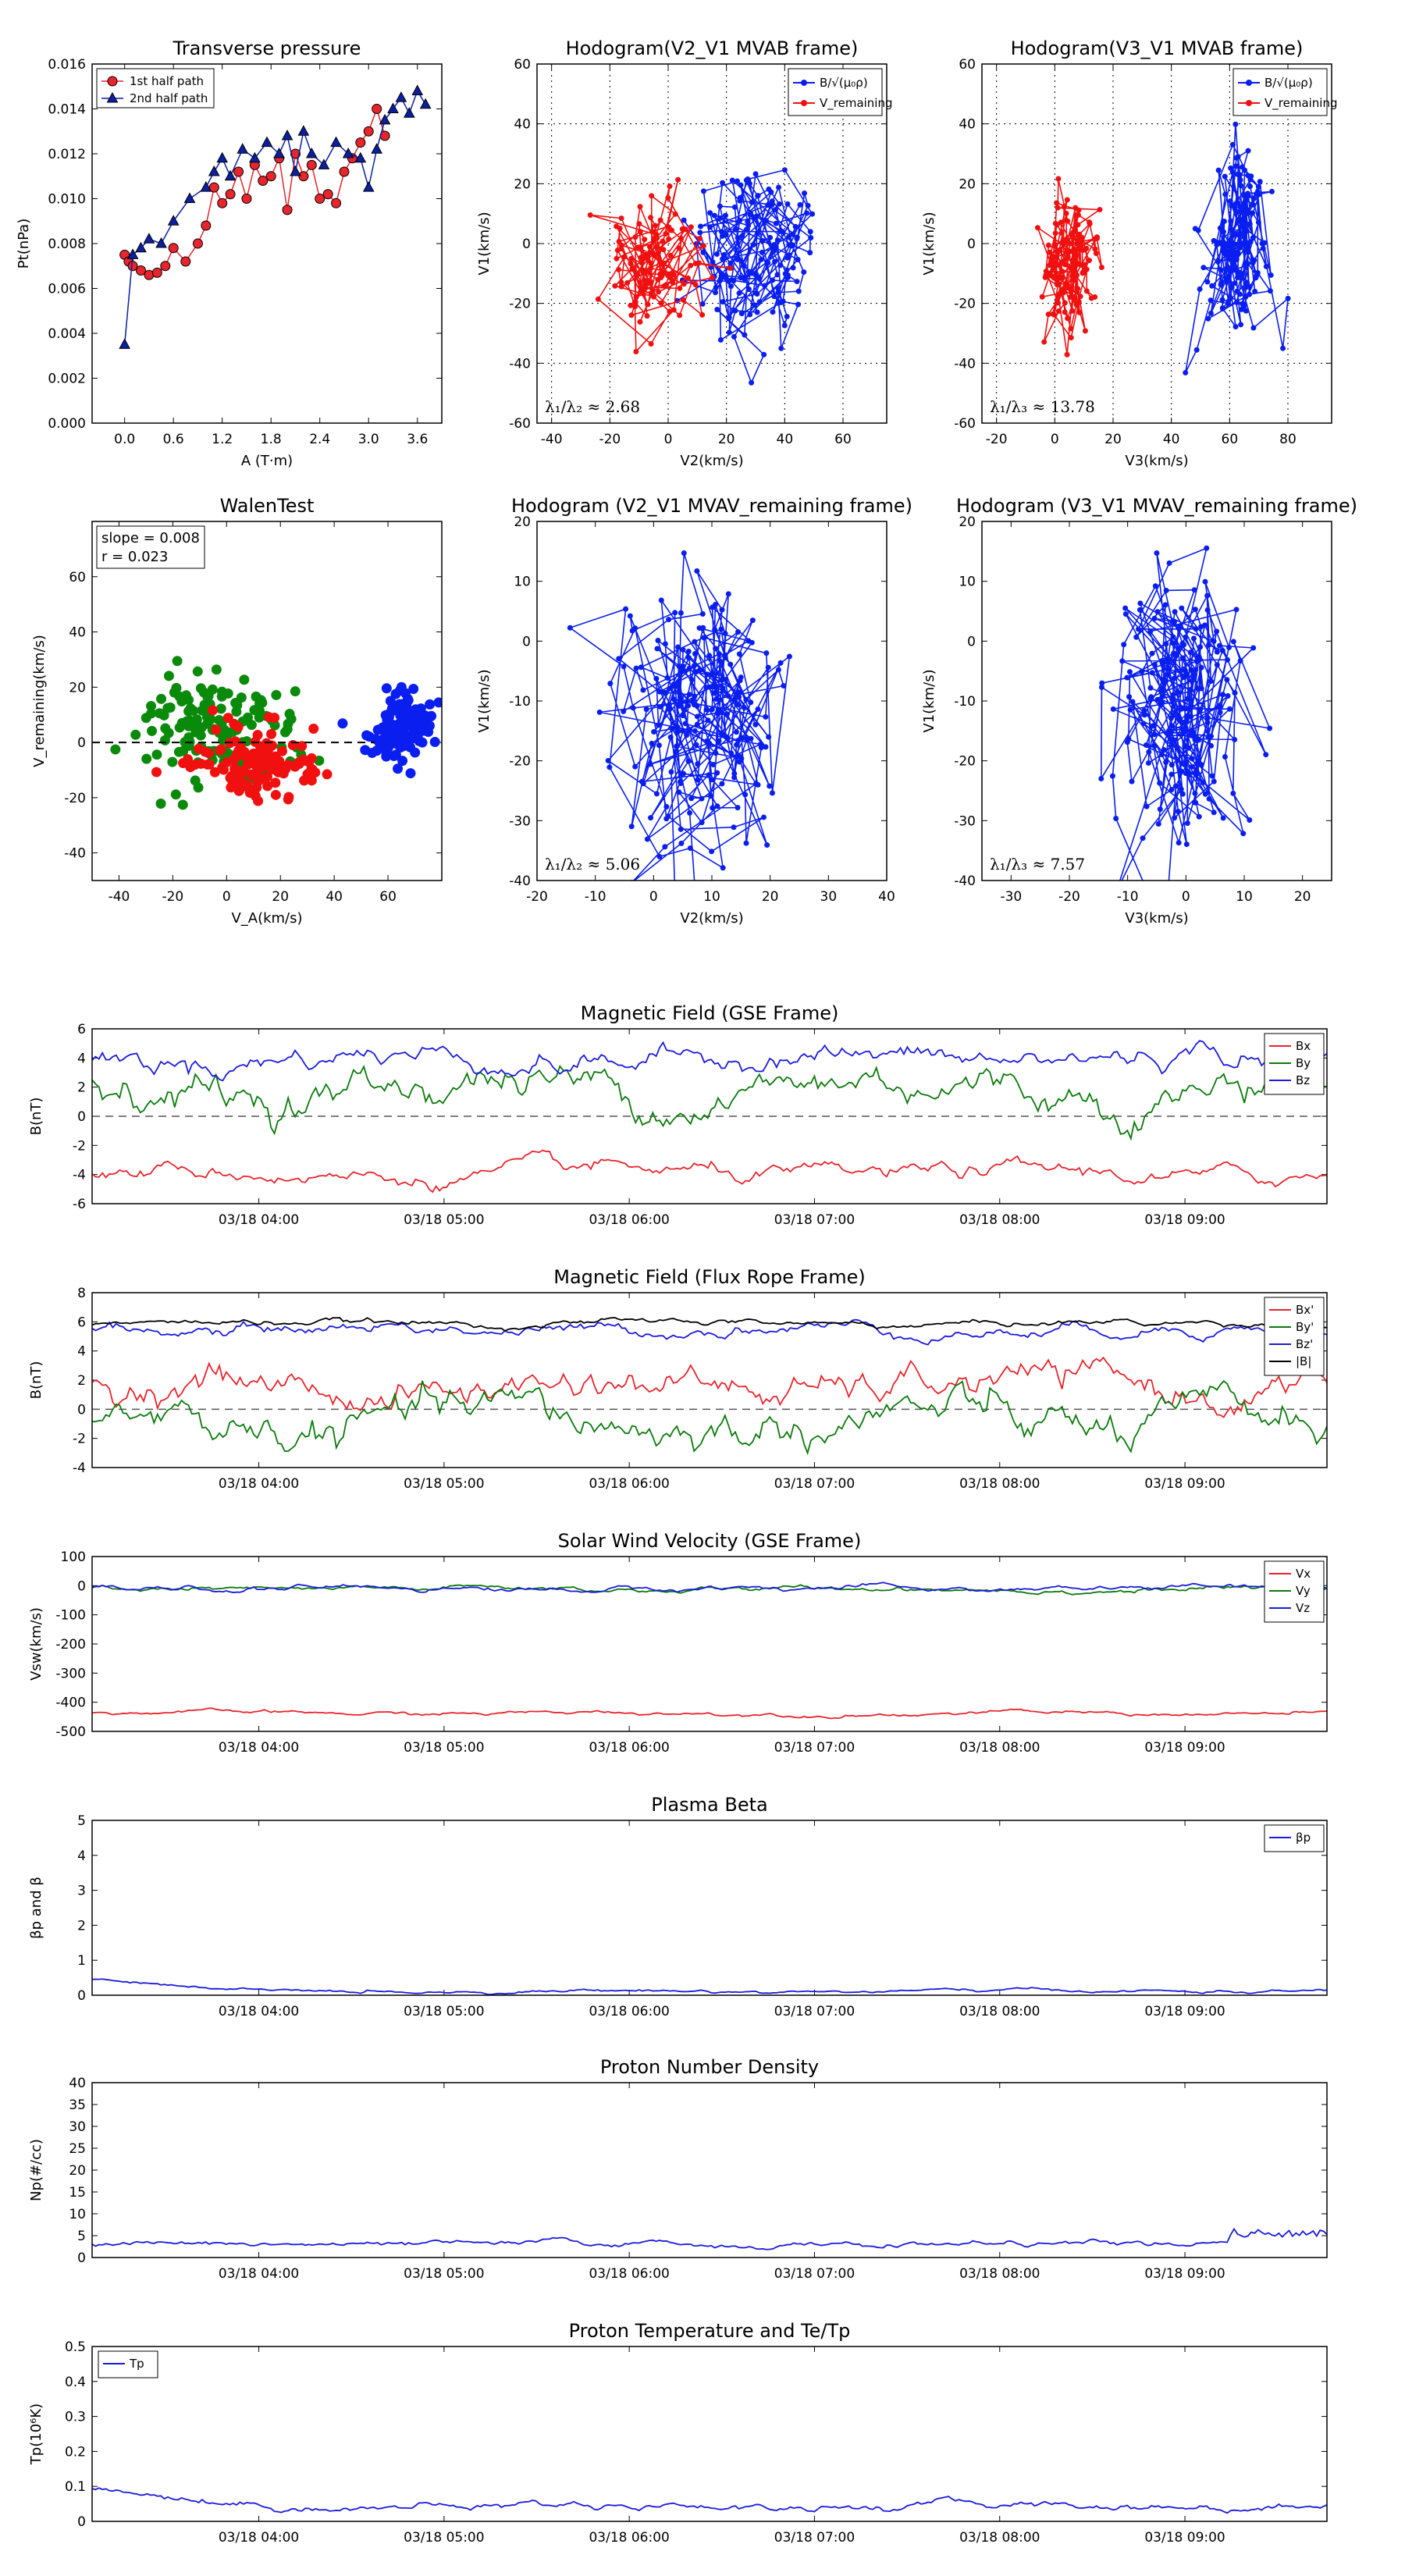 This screenshot has height=2576, width=1405. What do you see at coordinates (1156, 243) in the screenshot?
I see `plot-border` at bounding box center [1156, 243].